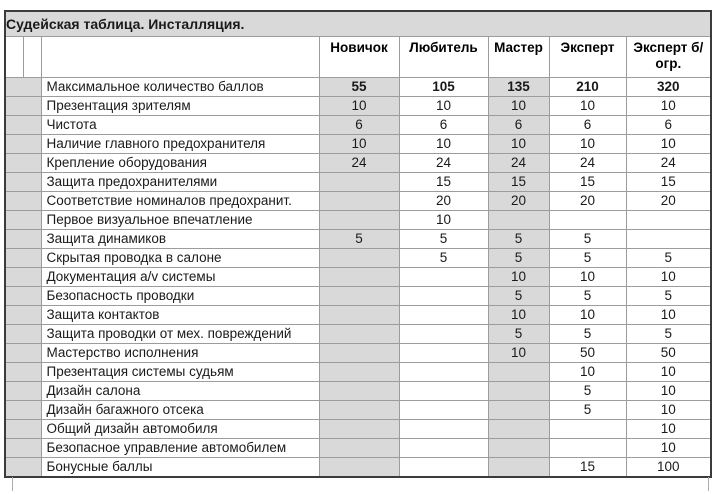 Image resolution: width=719 pixels, height=494 pixels. I want to click on column-header-expert-unlimited: Эксперт б/огр., so click(668, 57).